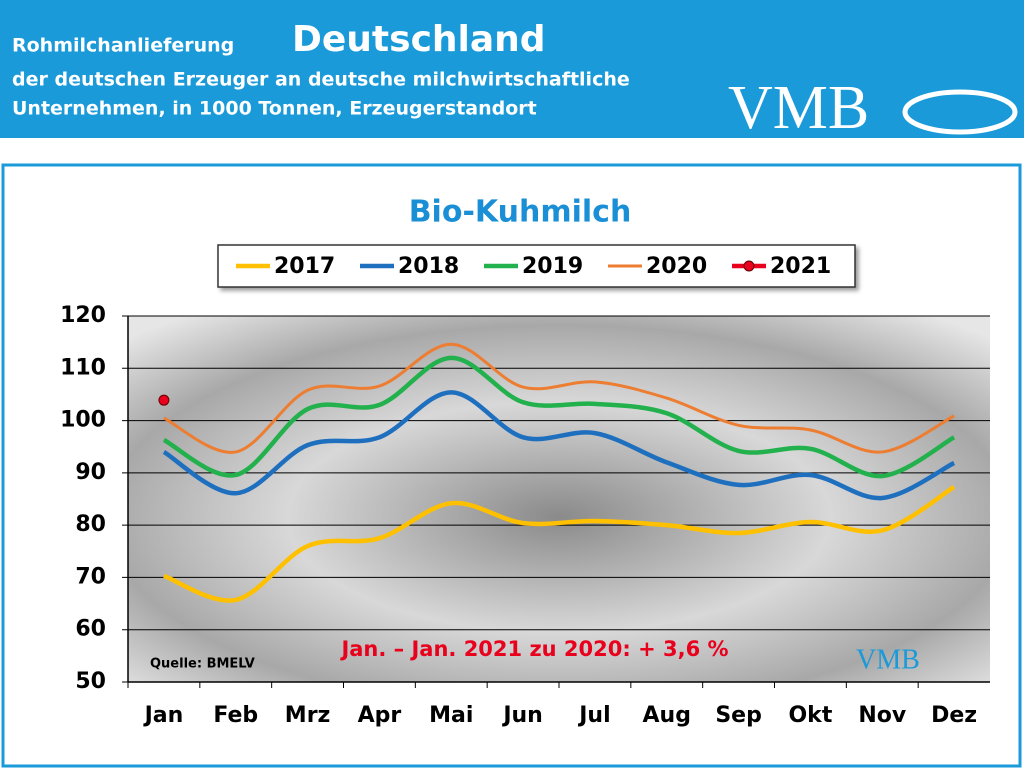 The width and height of the screenshot is (1024, 770). What do you see at coordinates (552, 266) in the screenshot?
I see `legend-label: 2019` at bounding box center [552, 266].